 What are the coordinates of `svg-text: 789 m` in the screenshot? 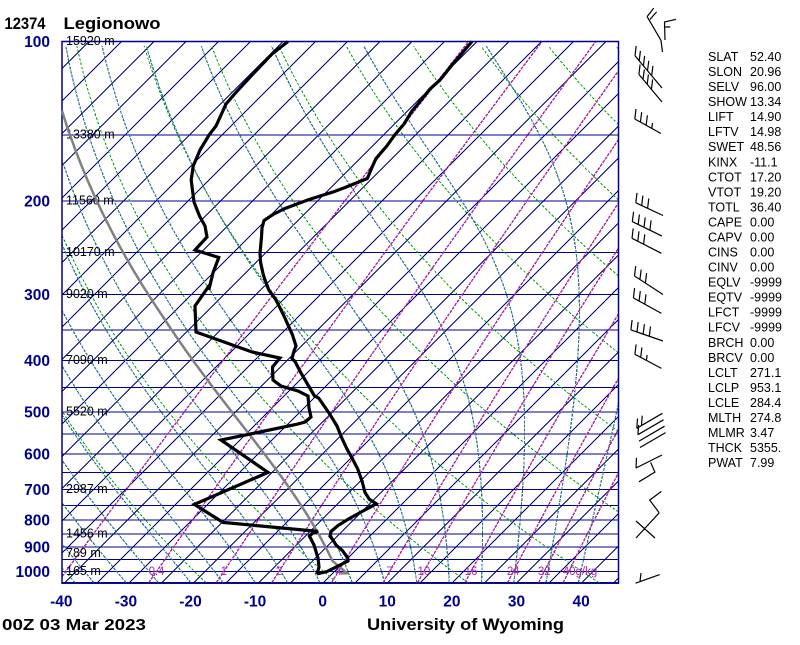 It's located at (83, 553).